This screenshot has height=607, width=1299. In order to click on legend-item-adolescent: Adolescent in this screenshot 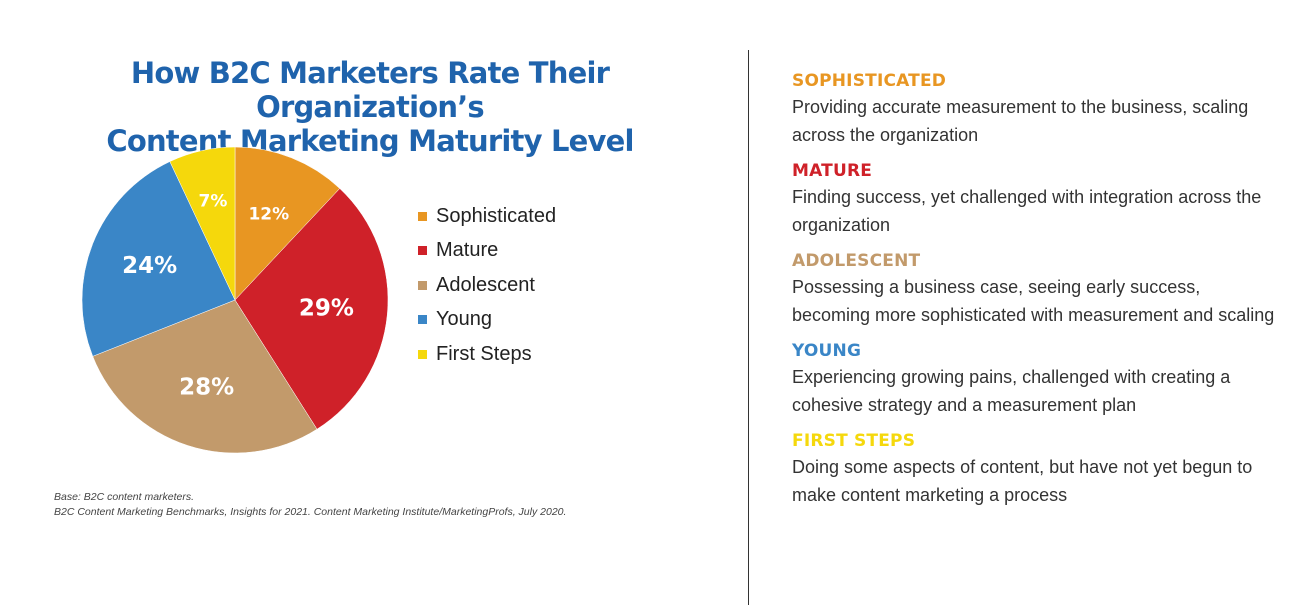, I will do `click(487, 285)`.